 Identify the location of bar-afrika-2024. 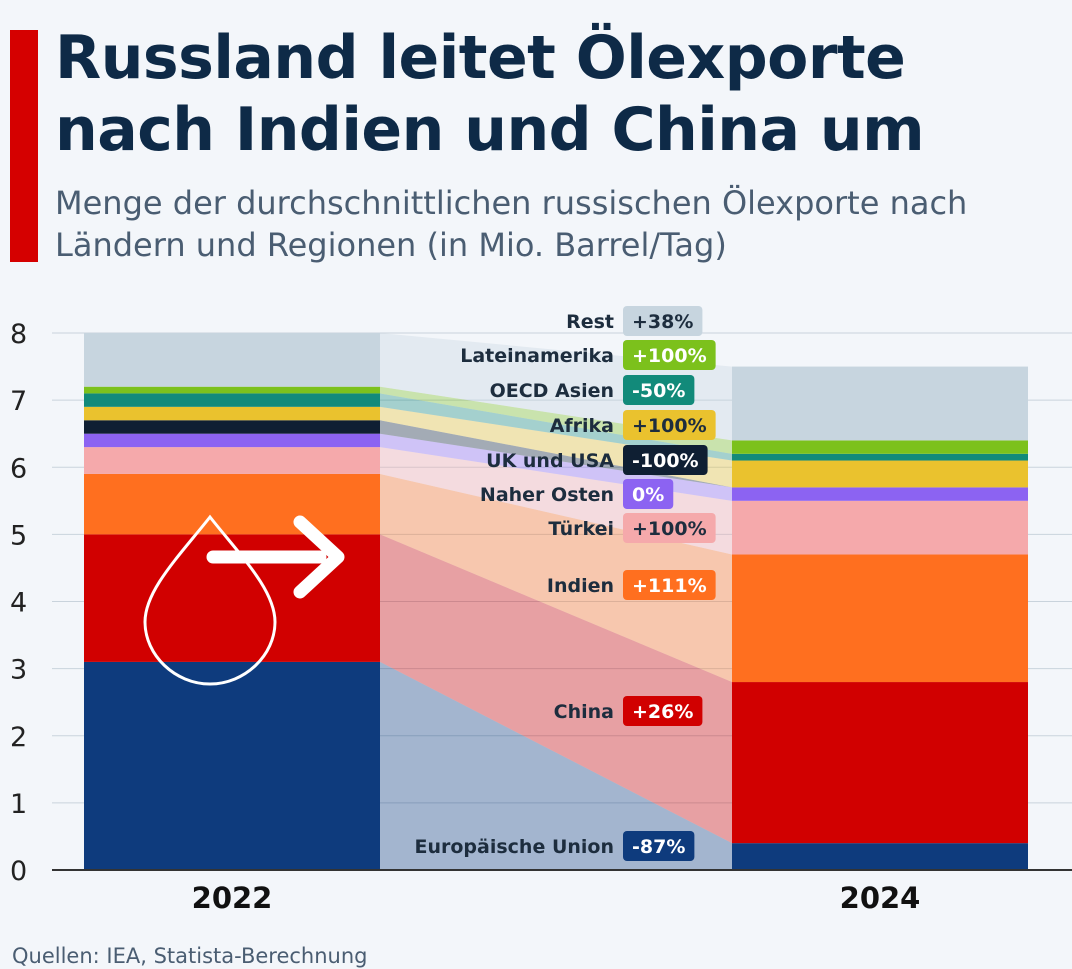
(880, 474).